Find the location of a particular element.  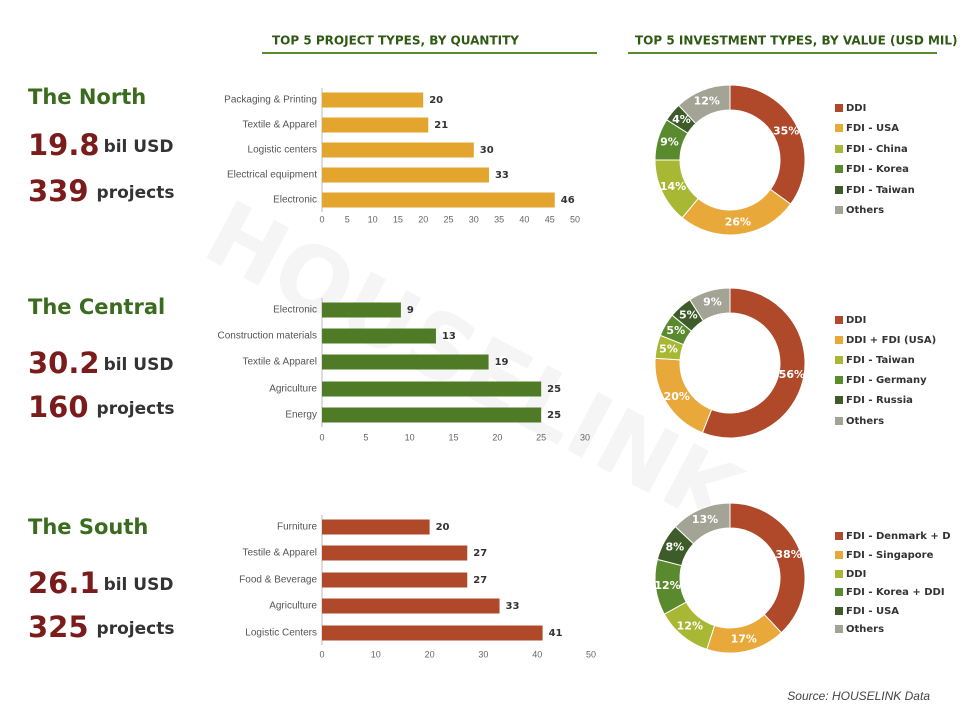

slice-label: 13% is located at coordinates (705, 519).